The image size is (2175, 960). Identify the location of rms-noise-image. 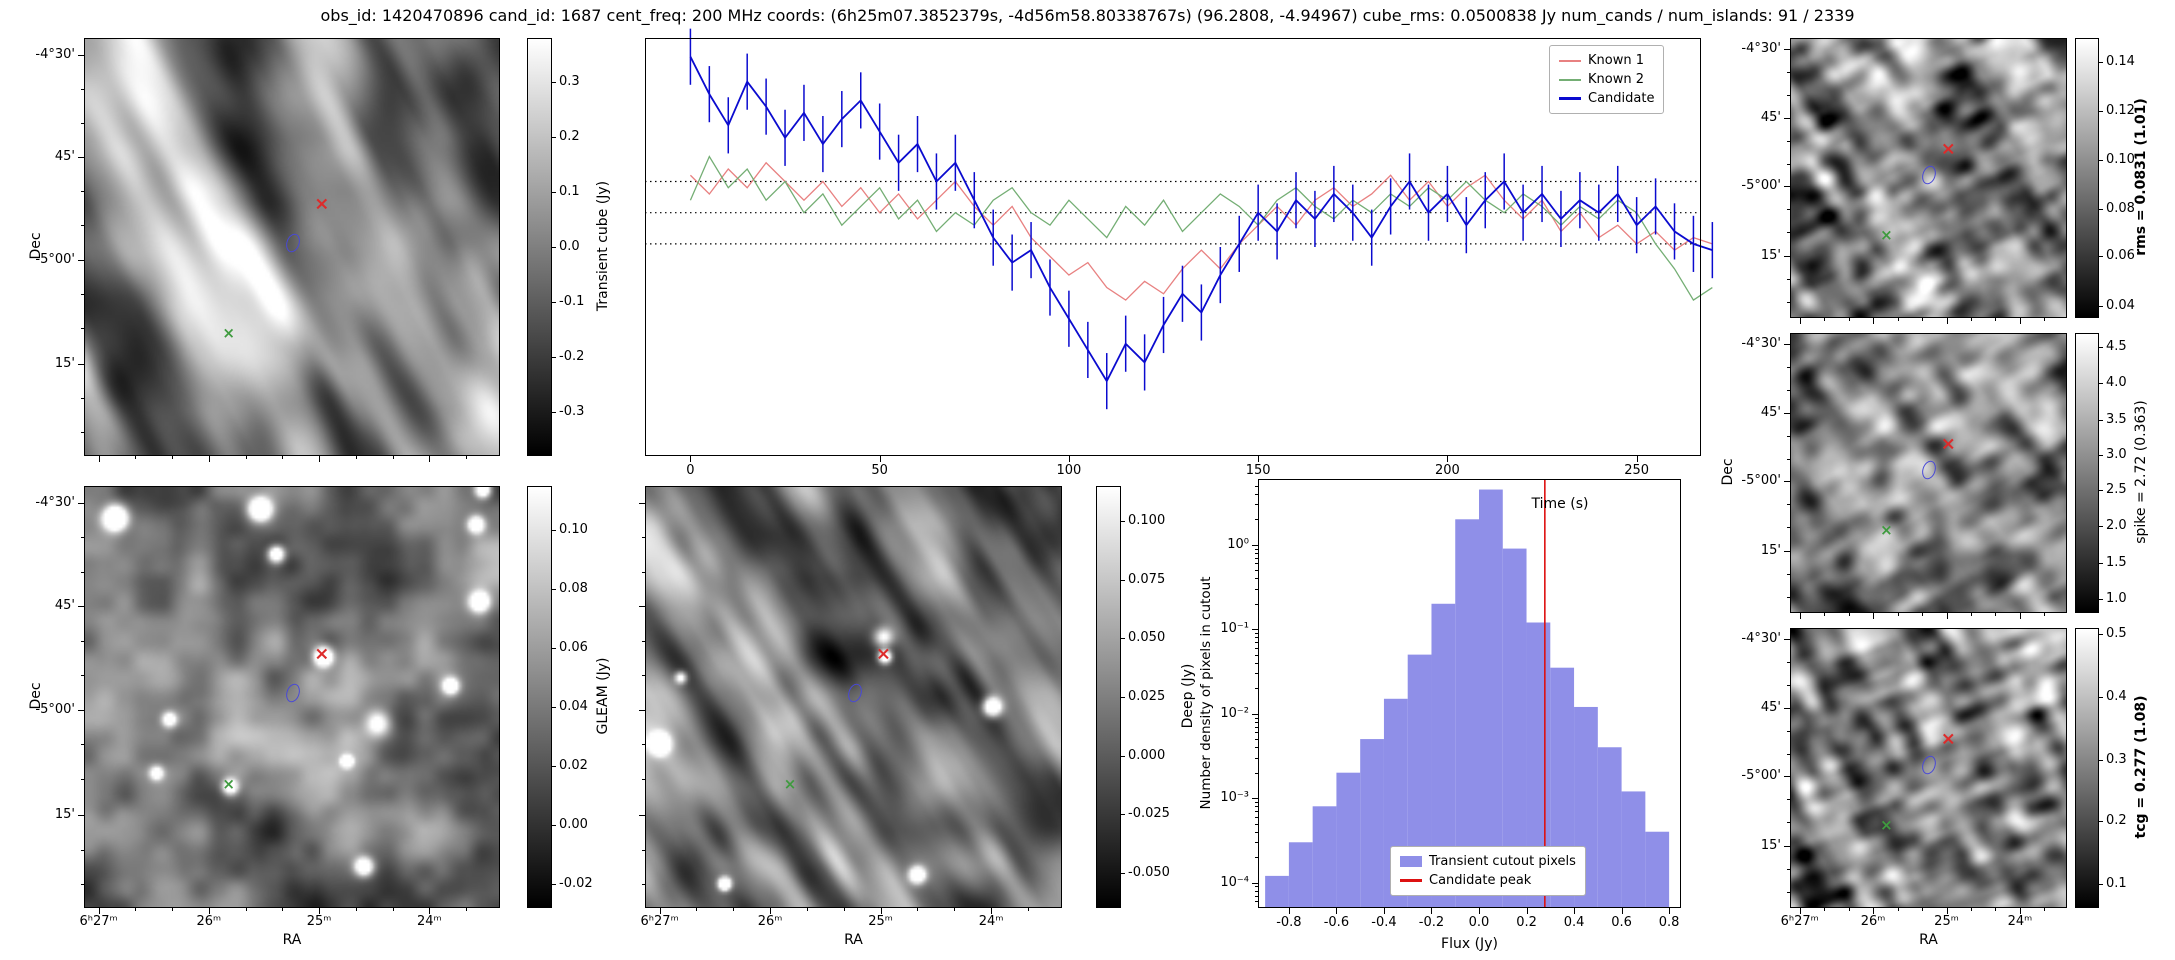
(1928, 178).